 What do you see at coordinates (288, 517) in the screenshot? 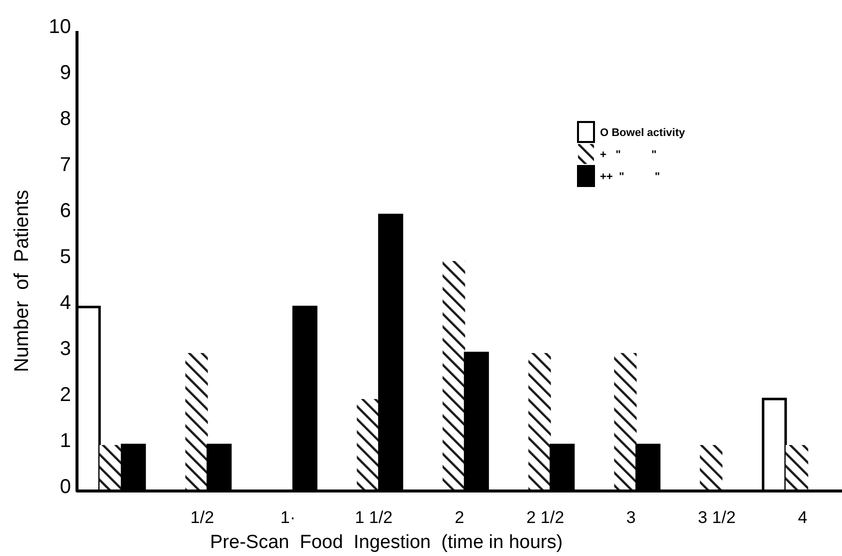
I see `x-tick-label: 1·` at bounding box center [288, 517].